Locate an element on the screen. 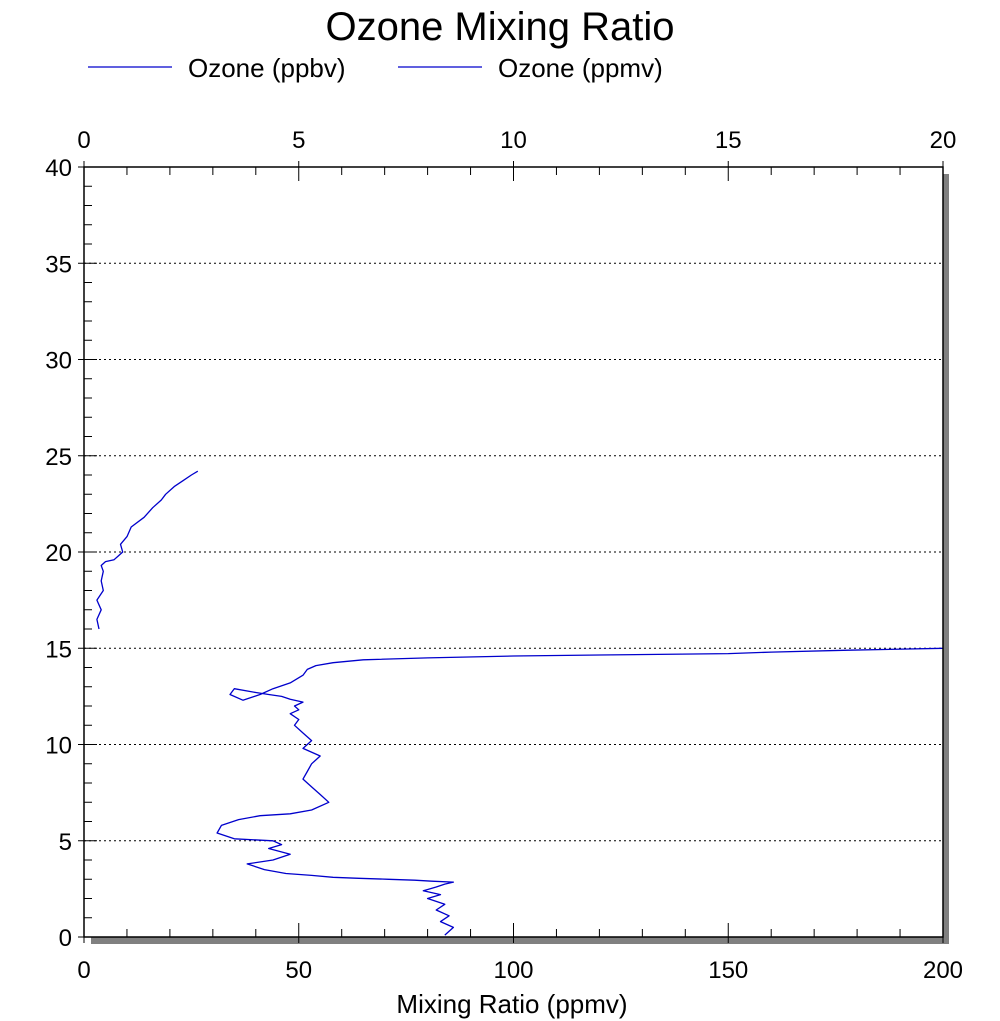 This screenshot has height=1021, width=1000. legend-label-ozone-ppbv: Ozone (ppbv) is located at coordinates (267, 68).